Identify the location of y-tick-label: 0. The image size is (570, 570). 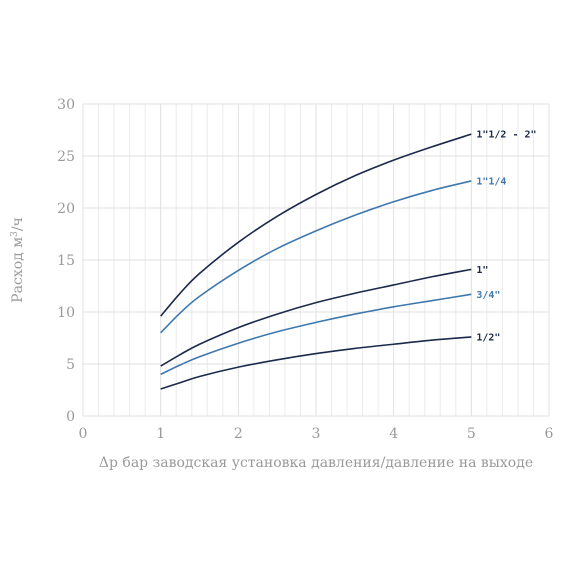
(70, 417).